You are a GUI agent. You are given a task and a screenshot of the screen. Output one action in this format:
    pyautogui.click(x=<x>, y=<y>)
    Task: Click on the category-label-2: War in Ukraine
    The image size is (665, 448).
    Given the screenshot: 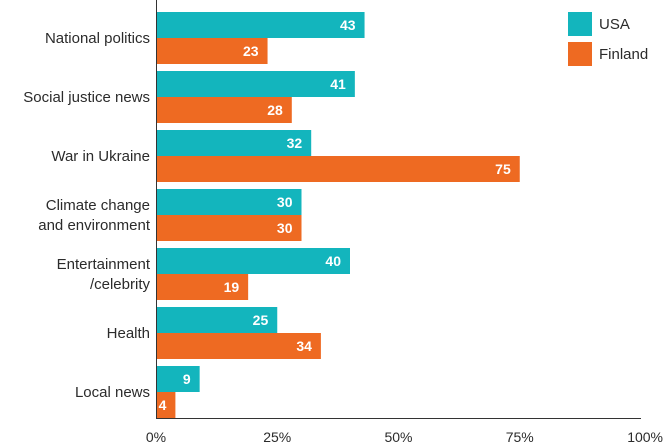 What is the action you would take?
    pyautogui.click(x=100, y=156)
    